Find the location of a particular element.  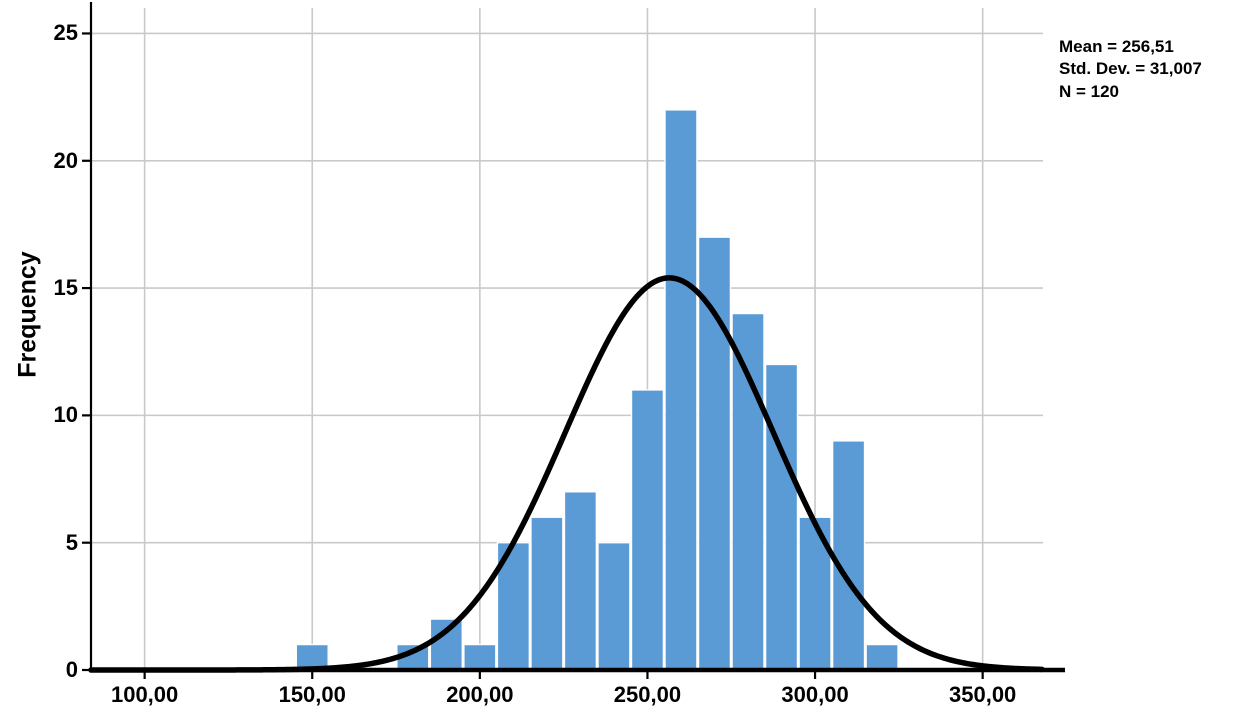

y-axis-tick-labels: 0 5 10 15 20 25 is located at coordinates (44, 358).